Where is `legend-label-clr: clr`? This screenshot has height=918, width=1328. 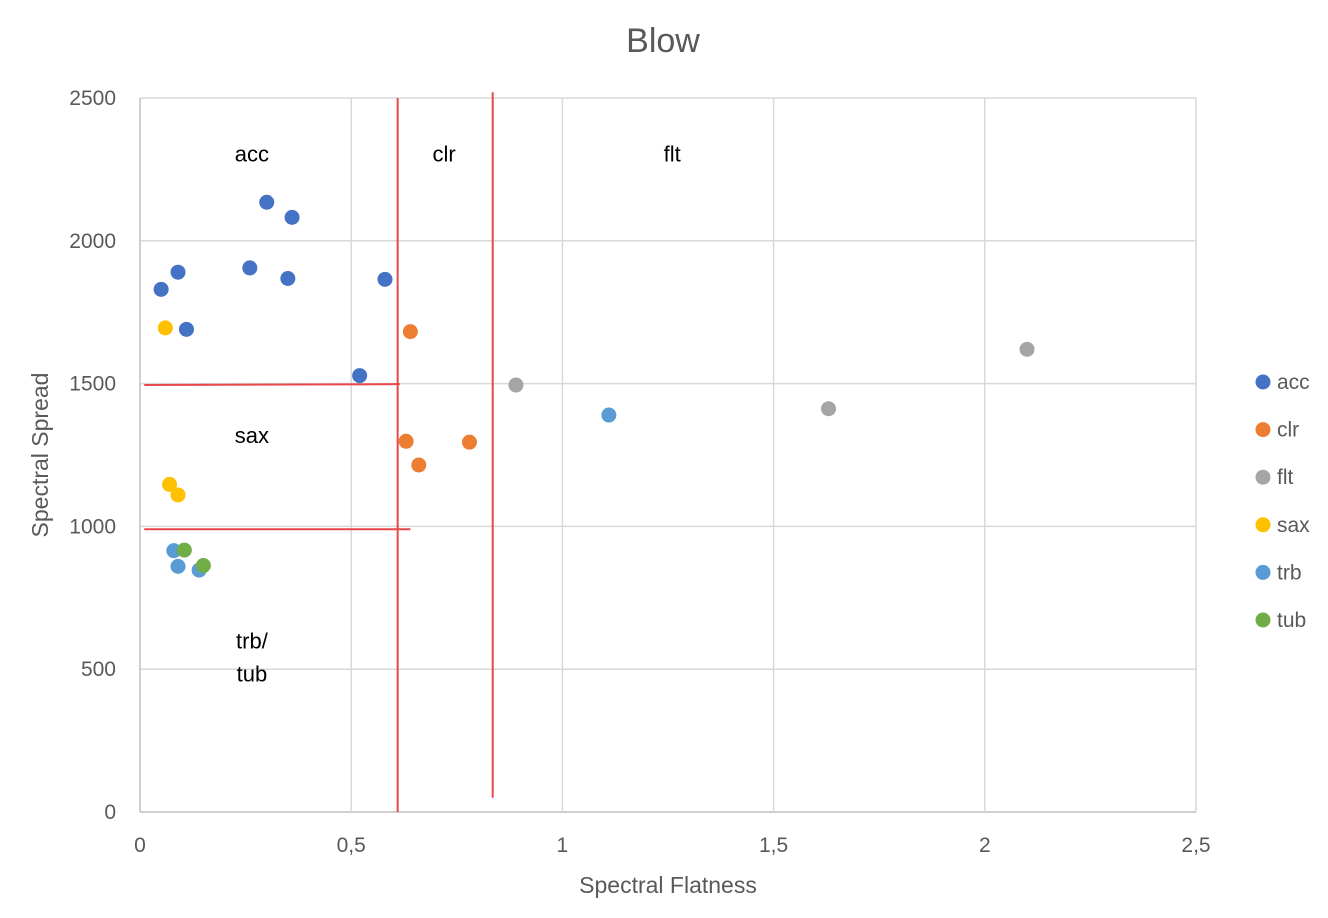
legend-label-clr: clr is located at coordinates (1288, 430).